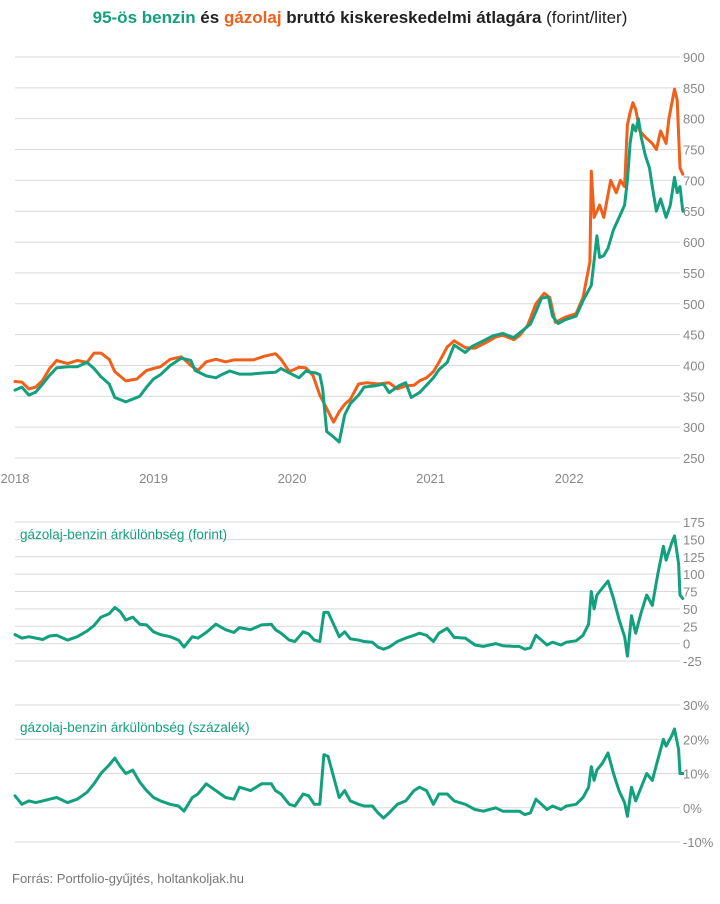 This screenshot has width=720, height=904. I want to click on y-tick-label: 0%, so click(692, 808).